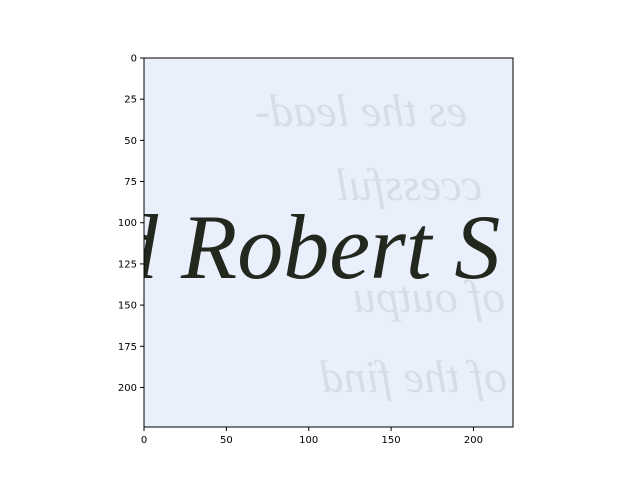 This screenshot has height=480, width=640. Describe the element at coordinates (127, 347) in the screenshot. I see `y-tick-label: 175` at that location.